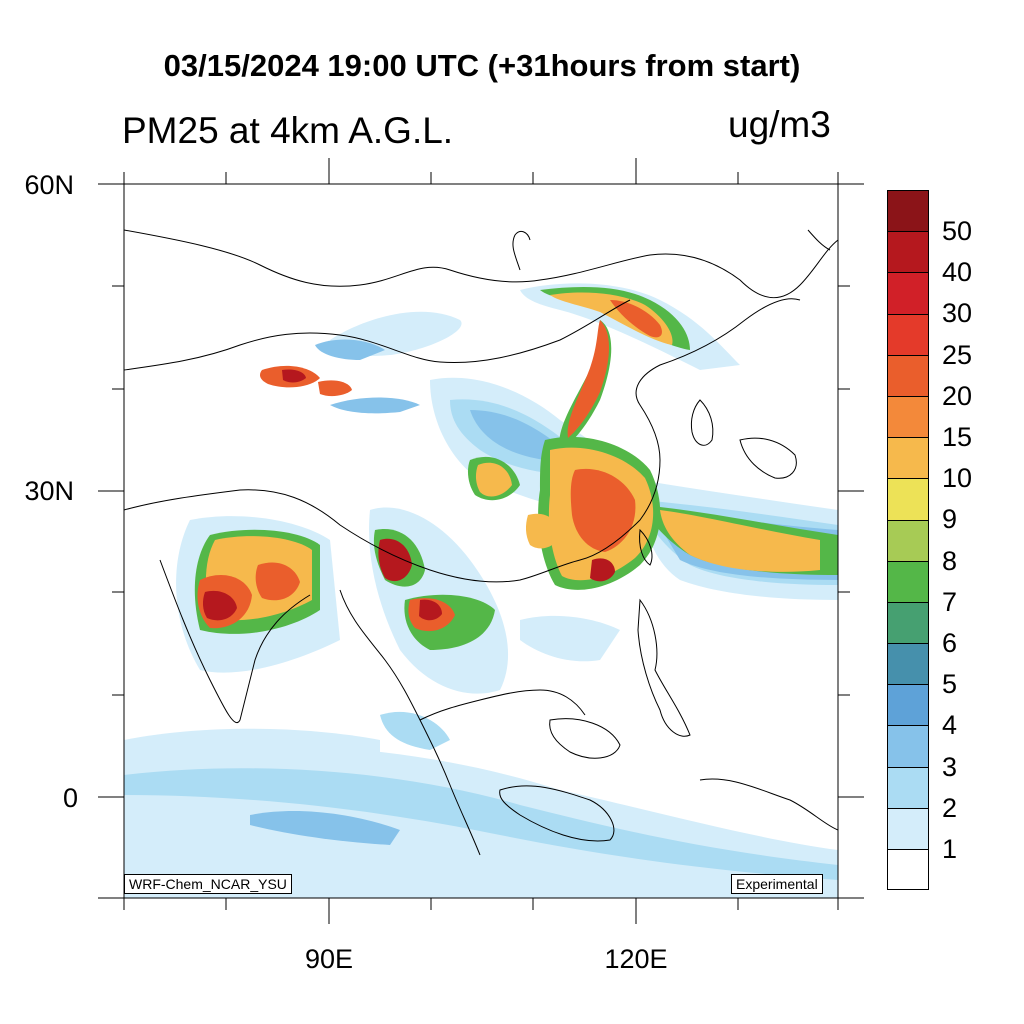  What do you see at coordinates (636, 959) in the screenshot?
I see `lon-label-120e: 120E` at bounding box center [636, 959].